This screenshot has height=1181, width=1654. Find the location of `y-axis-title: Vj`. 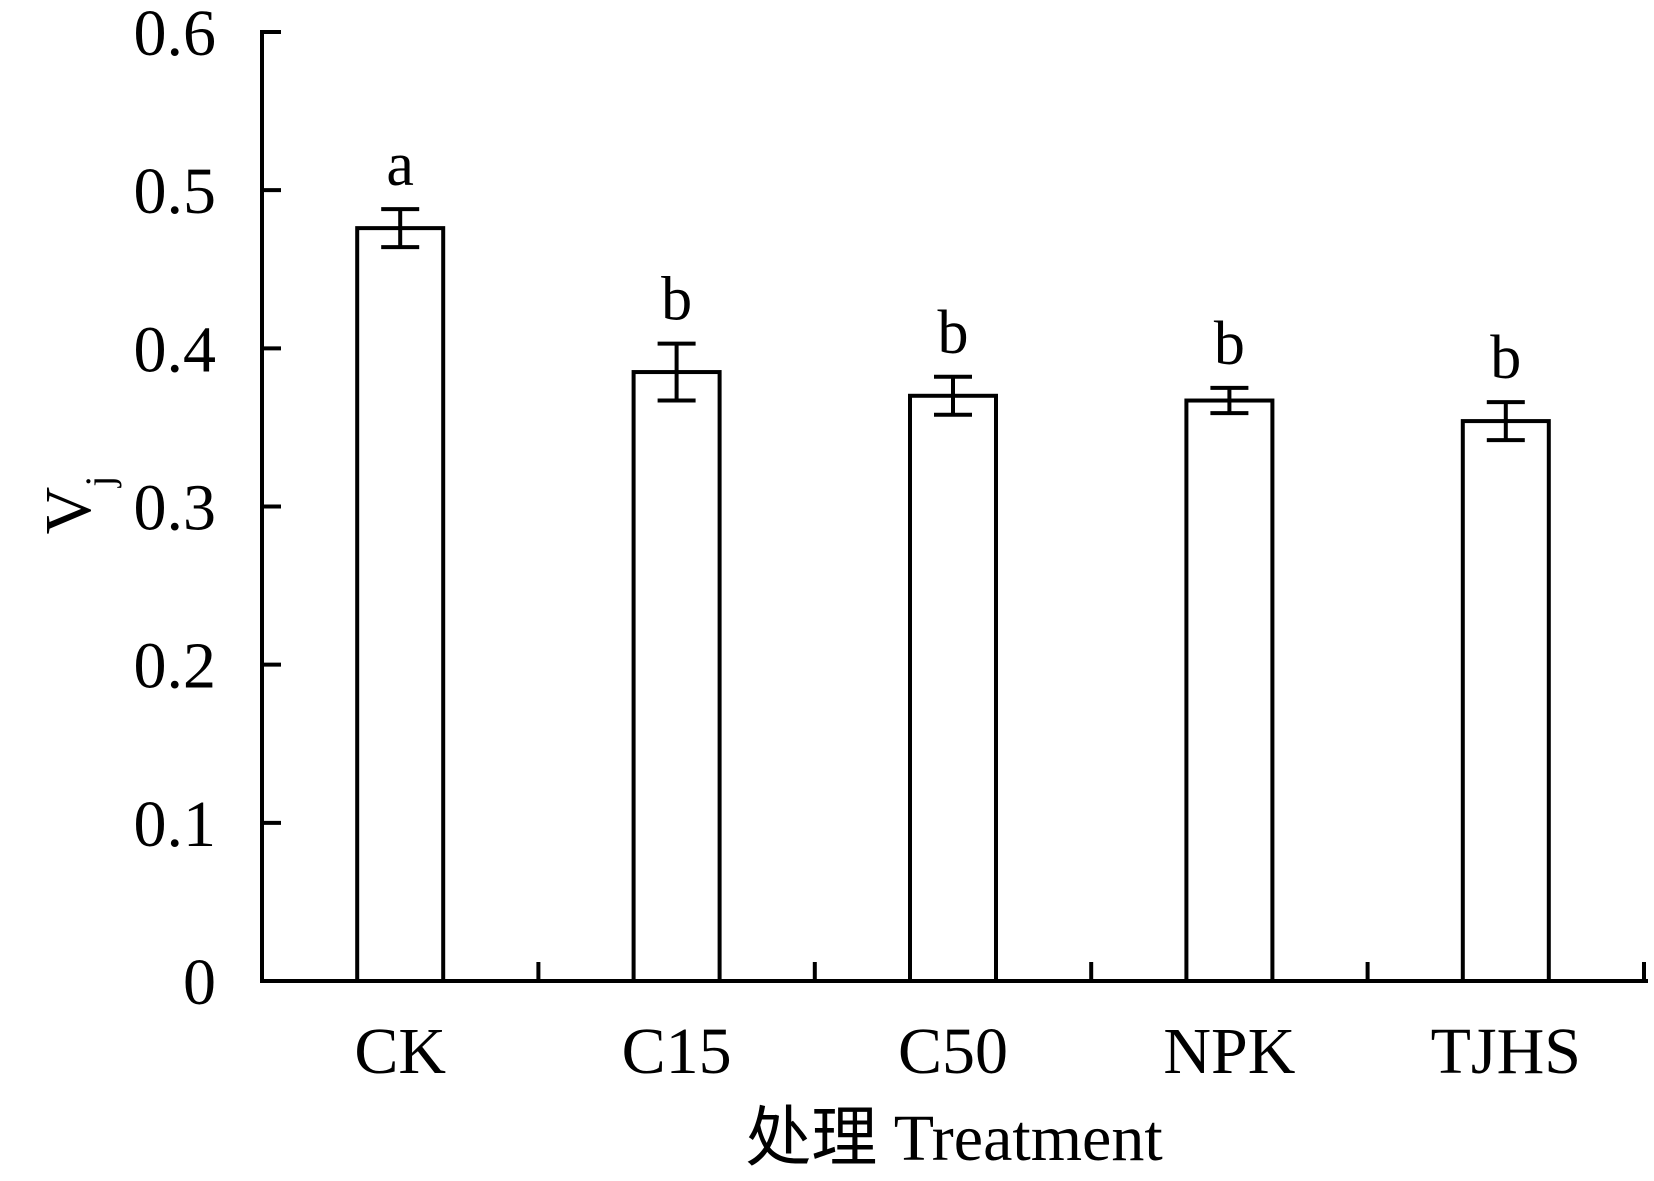

y-axis-title: Vj is located at coordinates (77, 505).